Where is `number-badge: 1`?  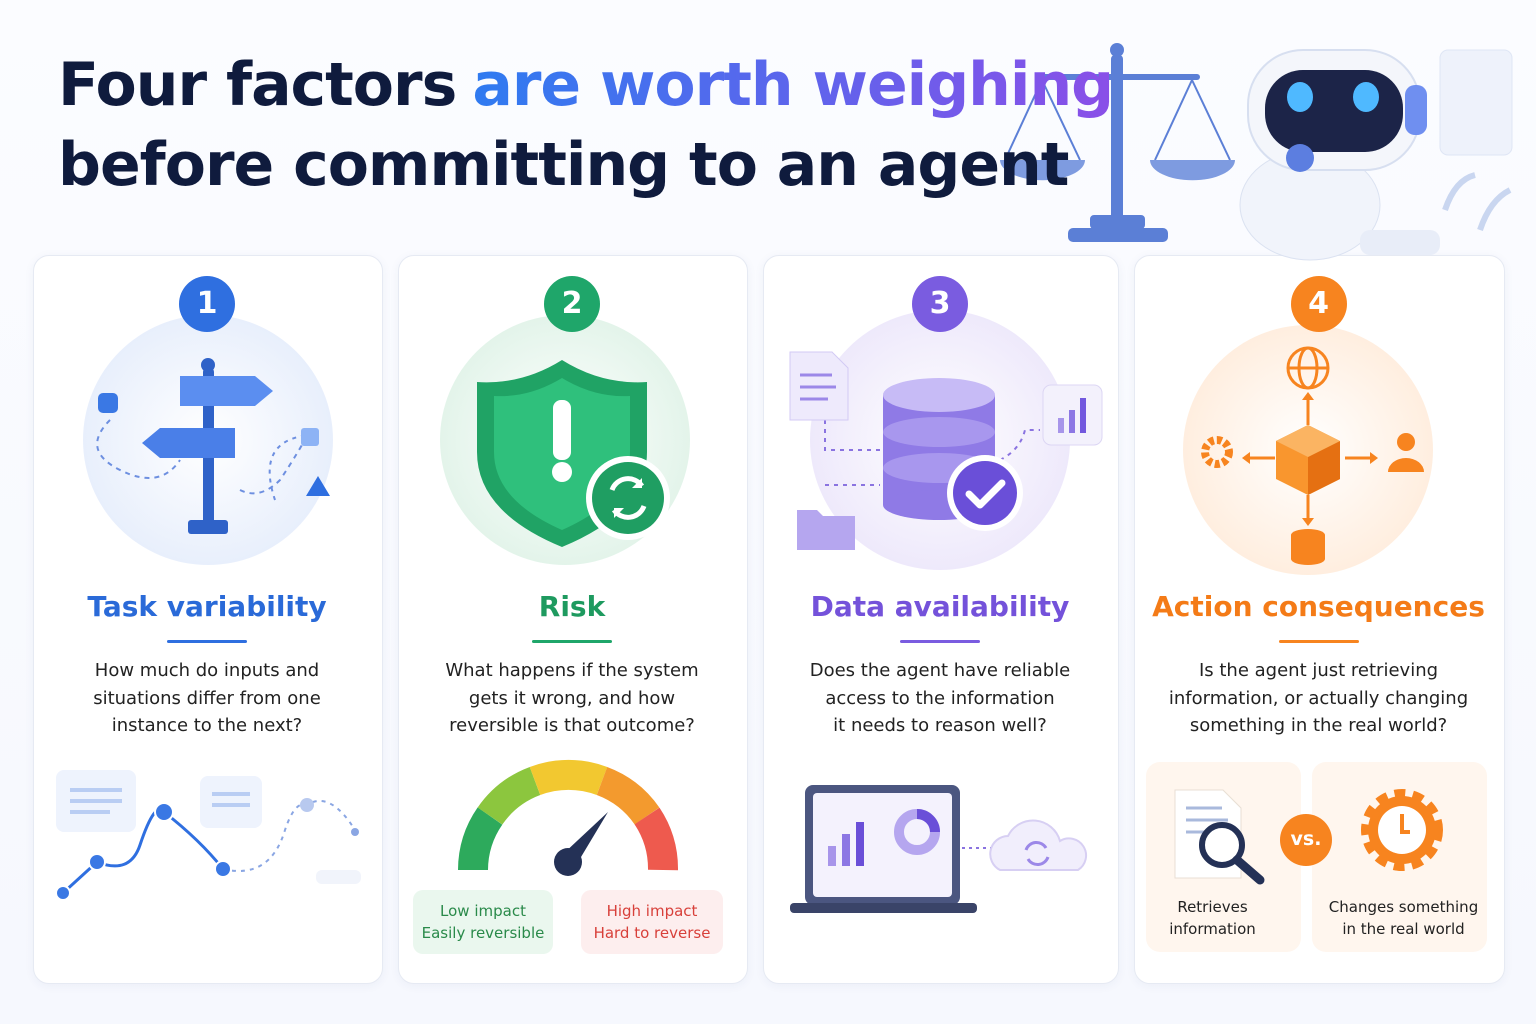
number-badge: 1 is located at coordinates (207, 304).